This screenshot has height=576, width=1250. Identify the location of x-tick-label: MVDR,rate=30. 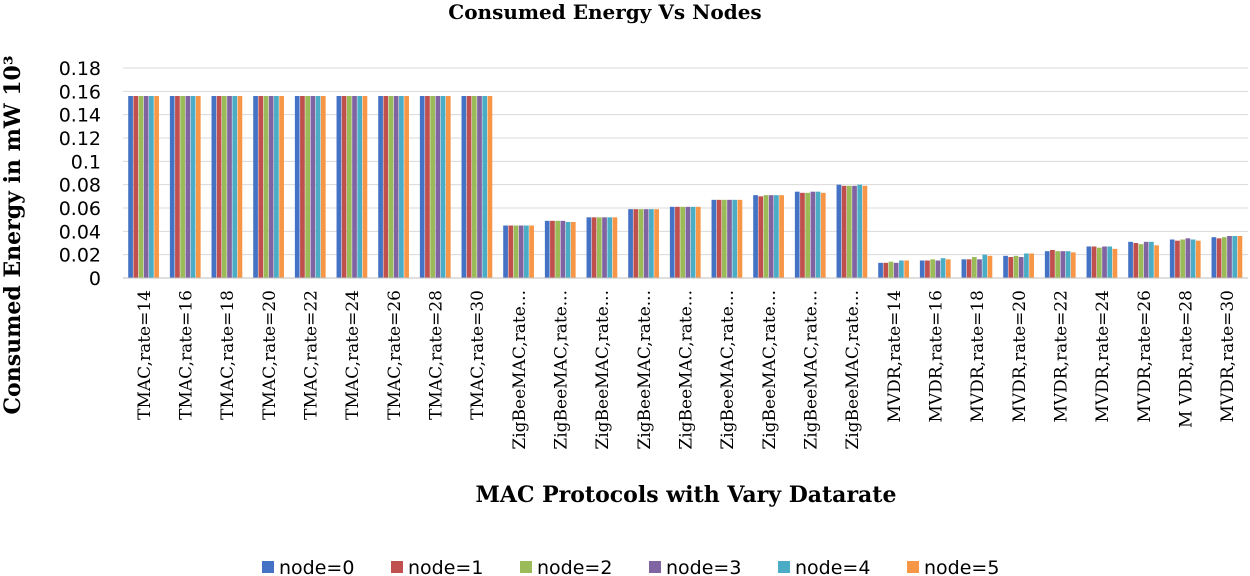
(1228, 356).